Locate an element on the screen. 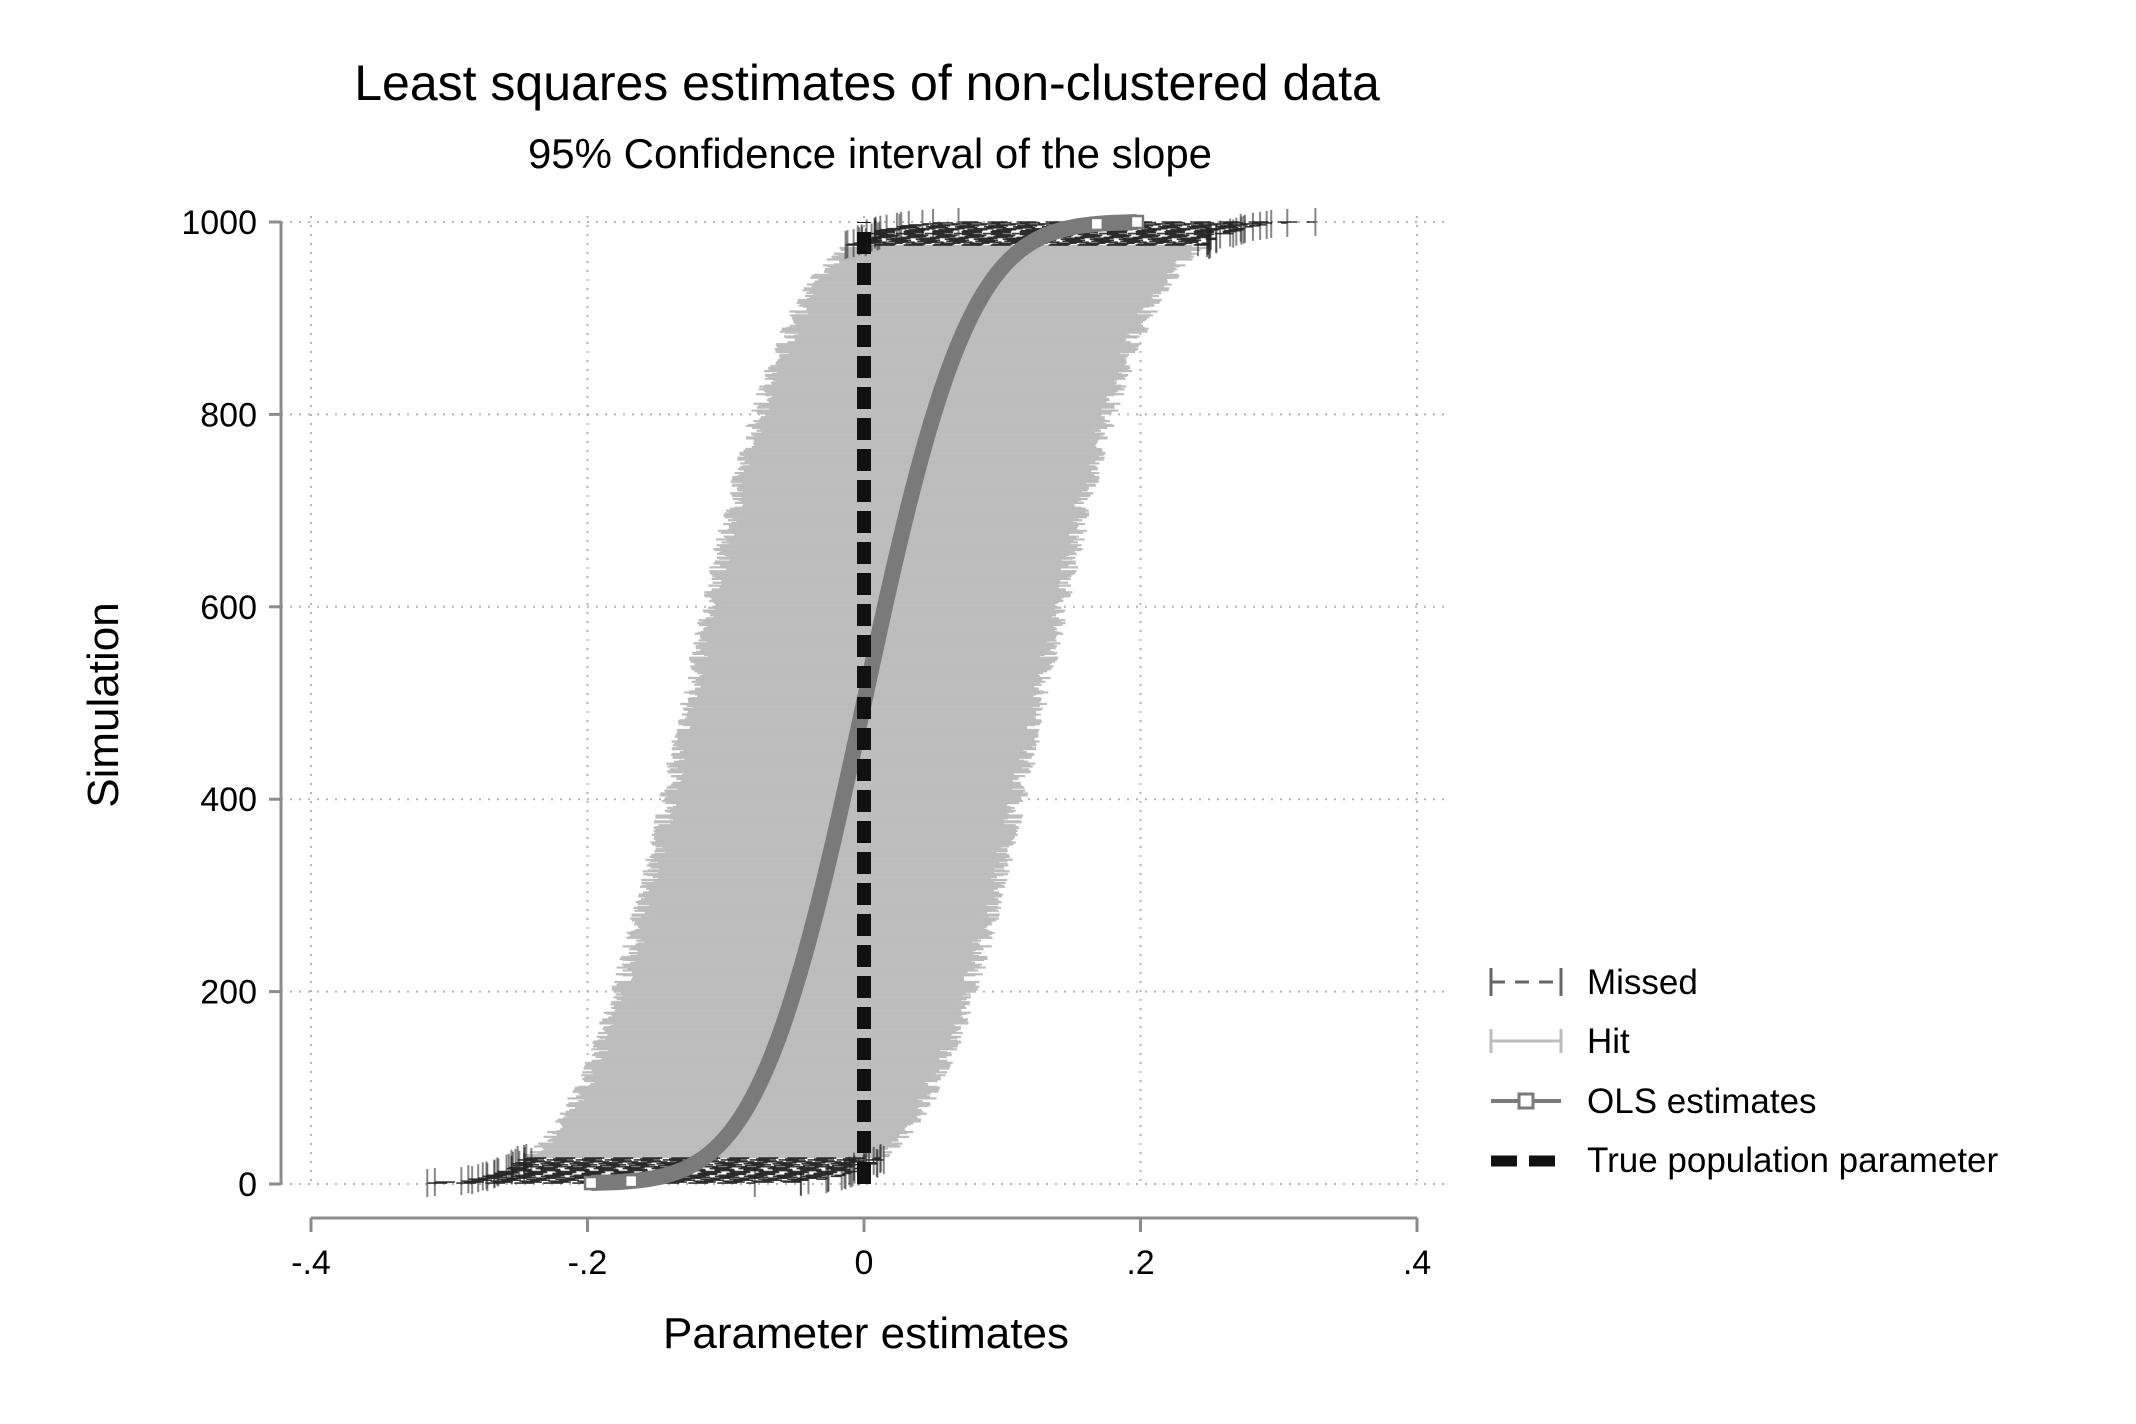 This screenshot has height=1424, width=2136. y-tick-label: 1000 is located at coordinates (219, 223).